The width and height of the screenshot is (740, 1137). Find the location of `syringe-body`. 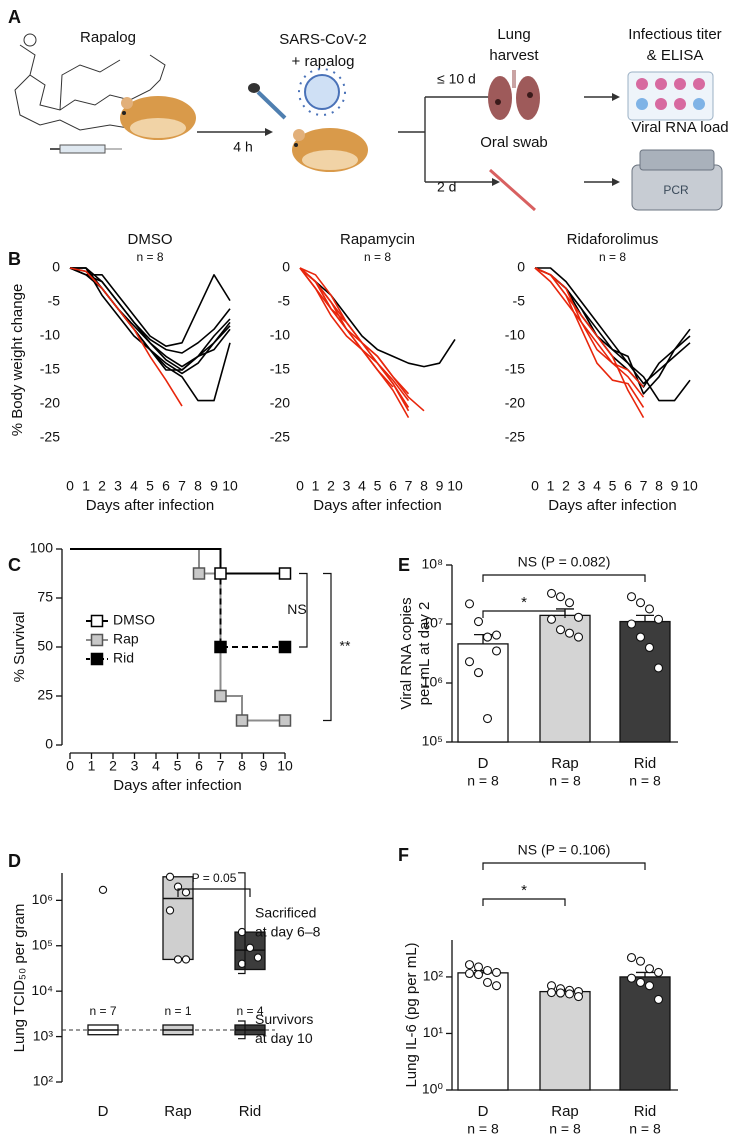

syringe-body is located at coordinates (82, 149).